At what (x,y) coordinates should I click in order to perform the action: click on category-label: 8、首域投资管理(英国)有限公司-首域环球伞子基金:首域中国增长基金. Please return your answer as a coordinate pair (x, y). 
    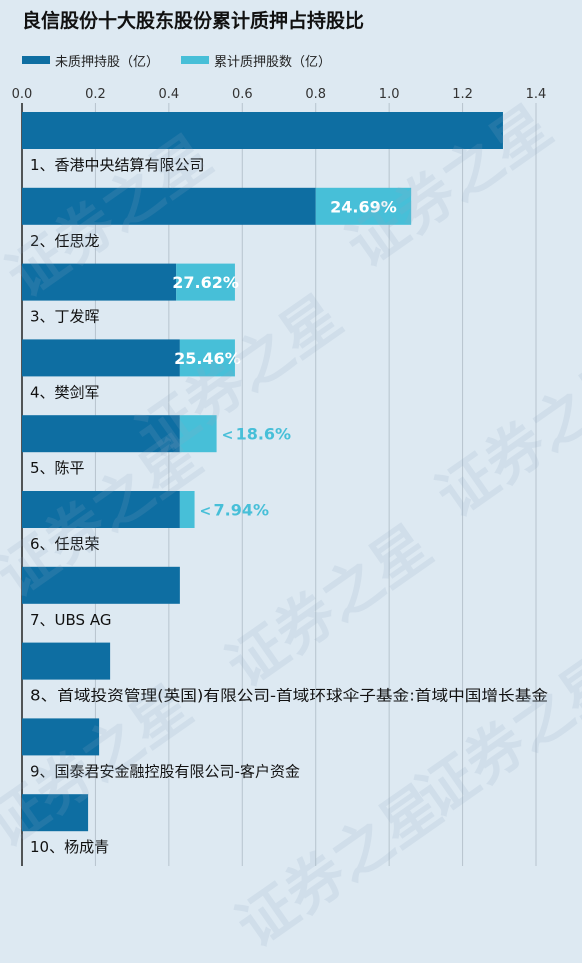
    Looking at the image, I should click on (289, 696).